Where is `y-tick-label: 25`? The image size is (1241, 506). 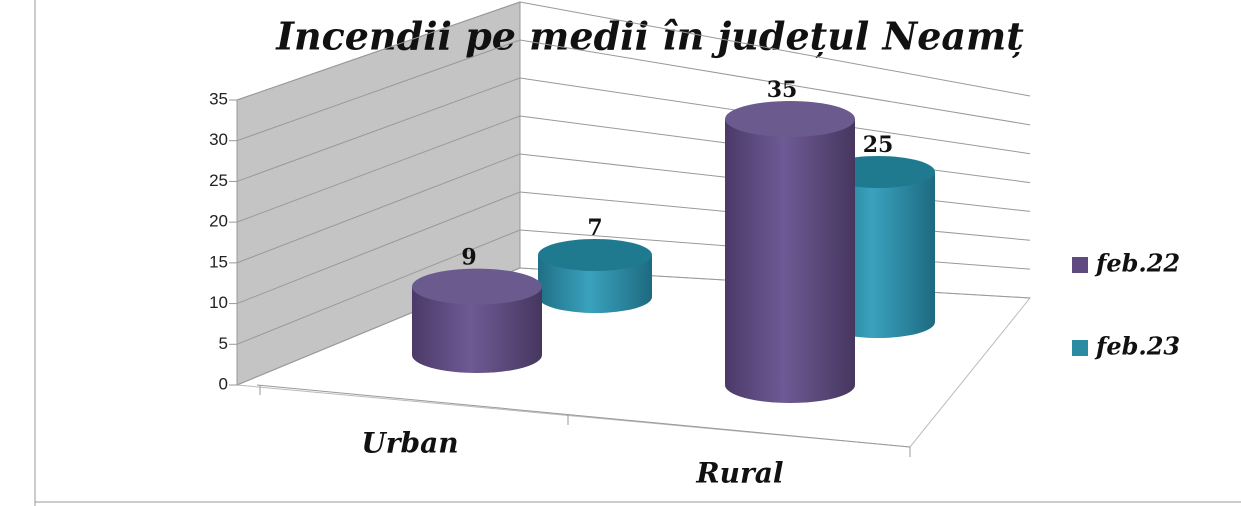
y-tick-label: 25 is located at coordinates (218, 180).